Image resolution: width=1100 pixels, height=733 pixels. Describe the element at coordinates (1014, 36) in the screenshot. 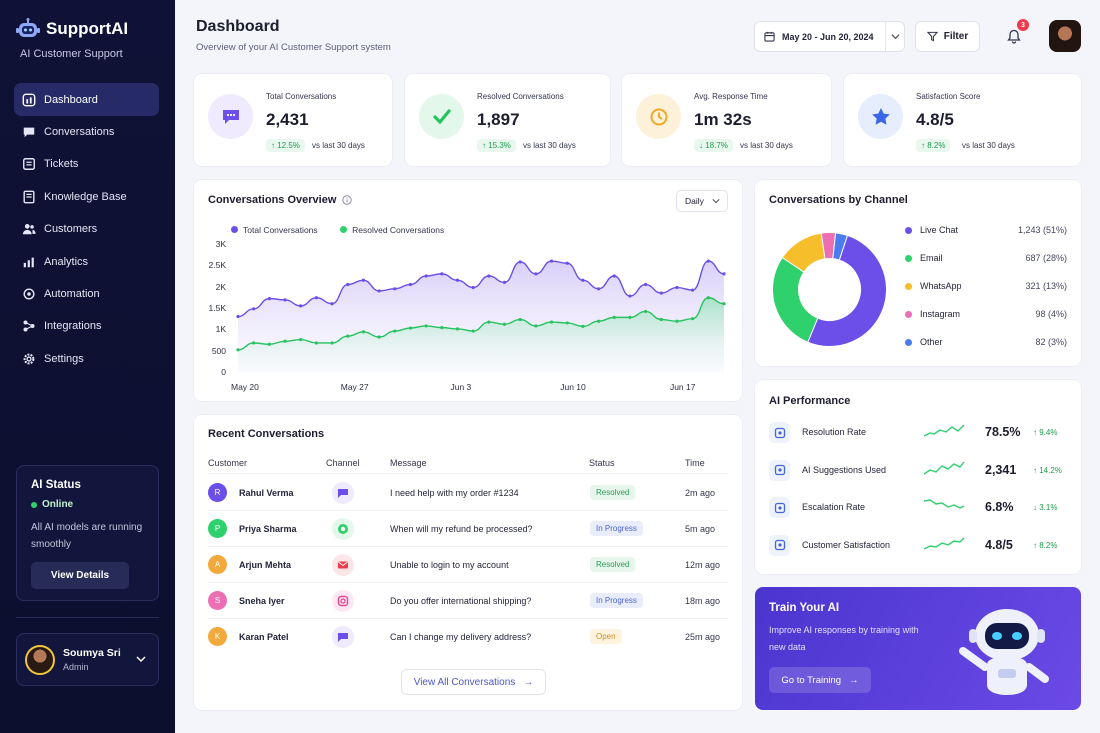

I see `notifications-button` at that location.